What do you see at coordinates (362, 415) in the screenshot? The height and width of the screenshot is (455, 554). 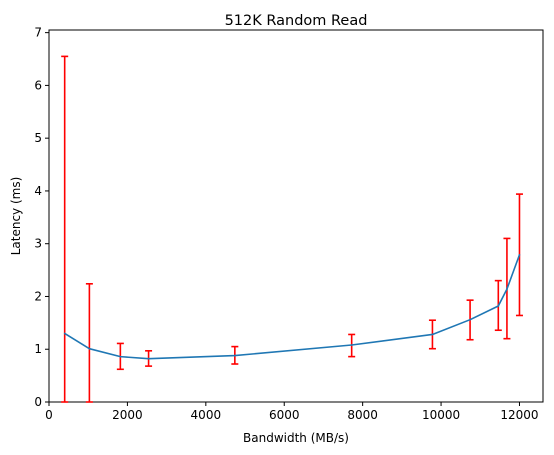 I see `x-tick-label: 8000` at bounding box center [362, 415].